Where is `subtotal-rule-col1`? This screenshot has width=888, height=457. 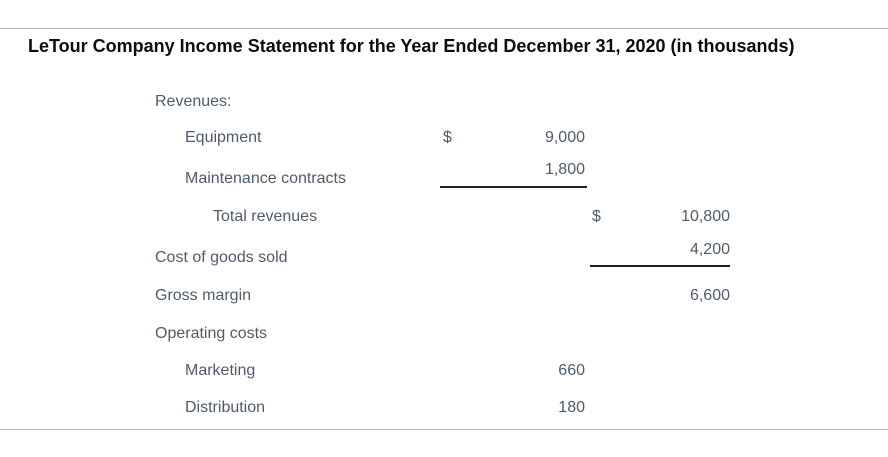 subtotal-rule-col1 is located at coordinates (513, 187).